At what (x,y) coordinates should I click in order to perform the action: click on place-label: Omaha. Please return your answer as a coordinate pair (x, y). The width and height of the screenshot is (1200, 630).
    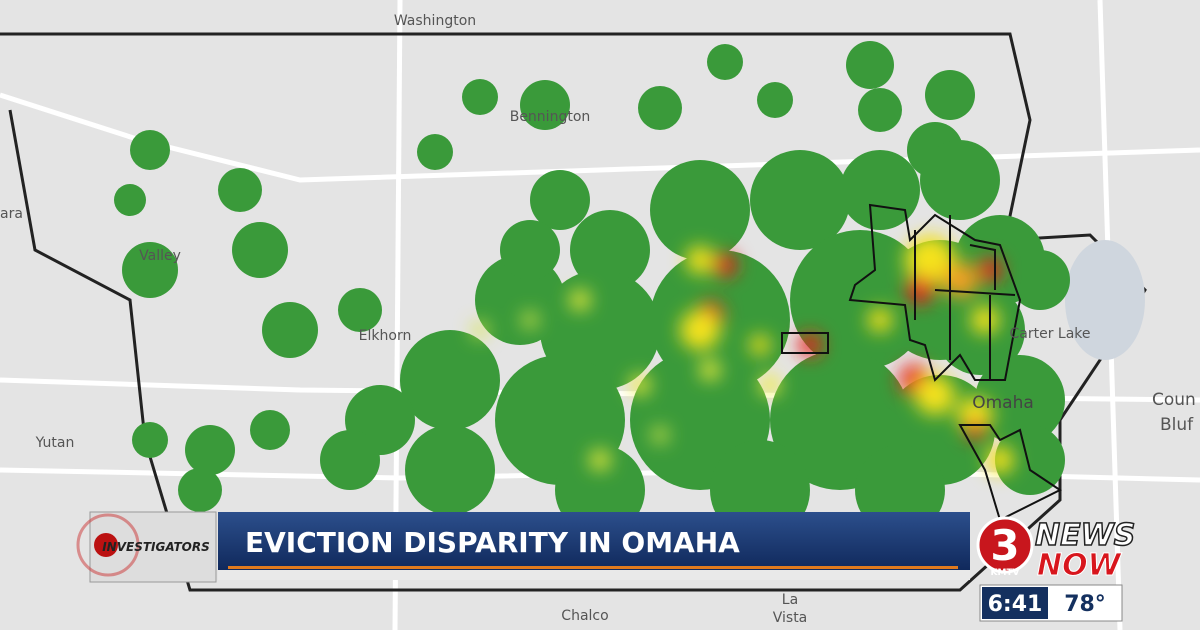
    Looking at the image, I should click on (1003, 403).